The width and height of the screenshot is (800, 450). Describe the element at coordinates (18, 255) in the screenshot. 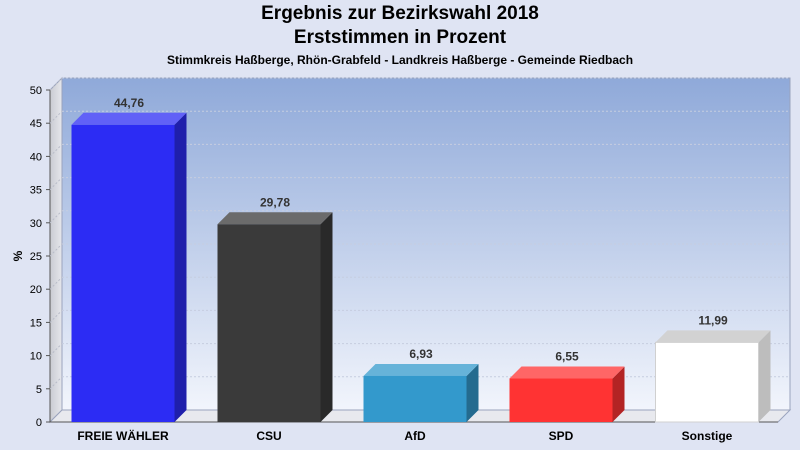

I see `y-axis-label: %` at that location.